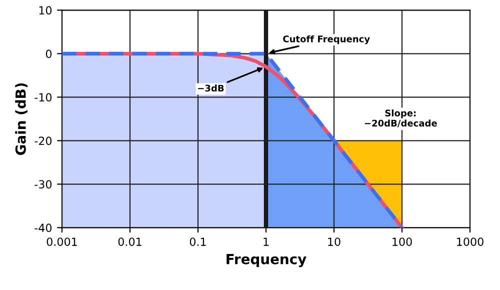  I want to click on x-tick-label: 100, so click(402, 242).